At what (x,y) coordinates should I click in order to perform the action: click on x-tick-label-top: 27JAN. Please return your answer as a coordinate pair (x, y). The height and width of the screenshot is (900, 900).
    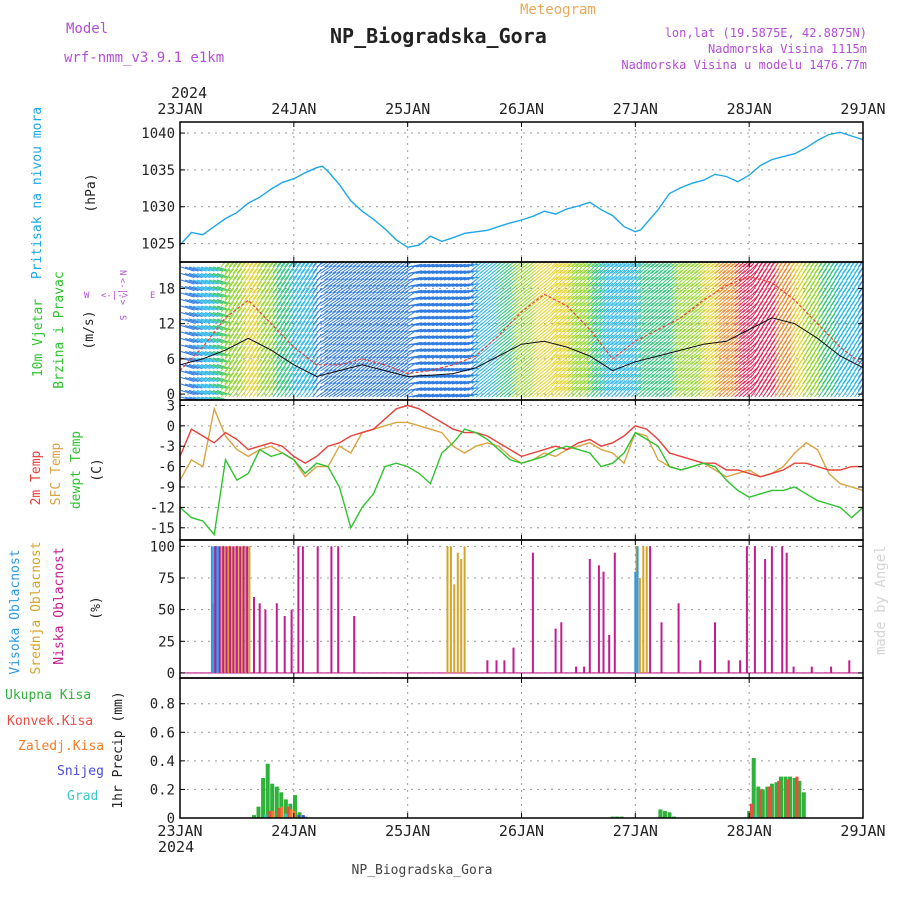
    Looking at the image, I should click on (635, 109).